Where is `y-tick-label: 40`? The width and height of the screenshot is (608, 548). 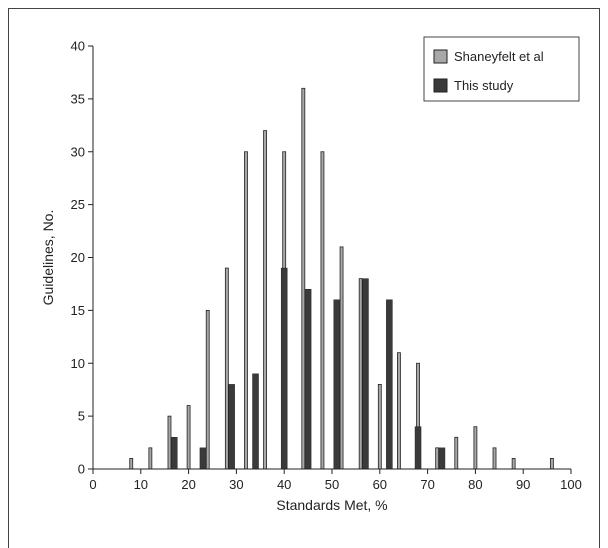 y-tick-label: 40 is located at coordinates (78, 46).